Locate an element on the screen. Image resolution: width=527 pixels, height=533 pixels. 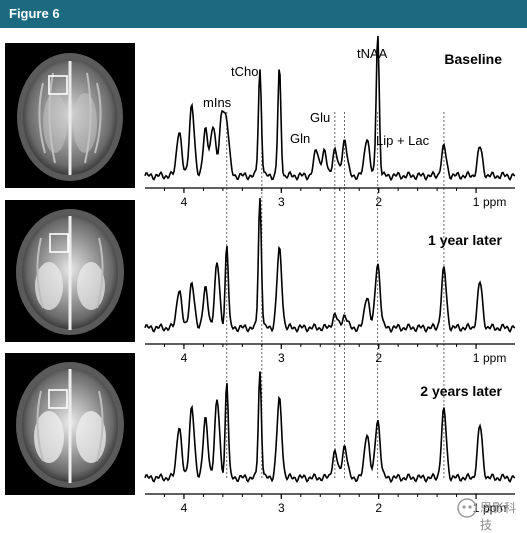
peak-label-tnaa: tNAA is located at coordinates (372, 53).